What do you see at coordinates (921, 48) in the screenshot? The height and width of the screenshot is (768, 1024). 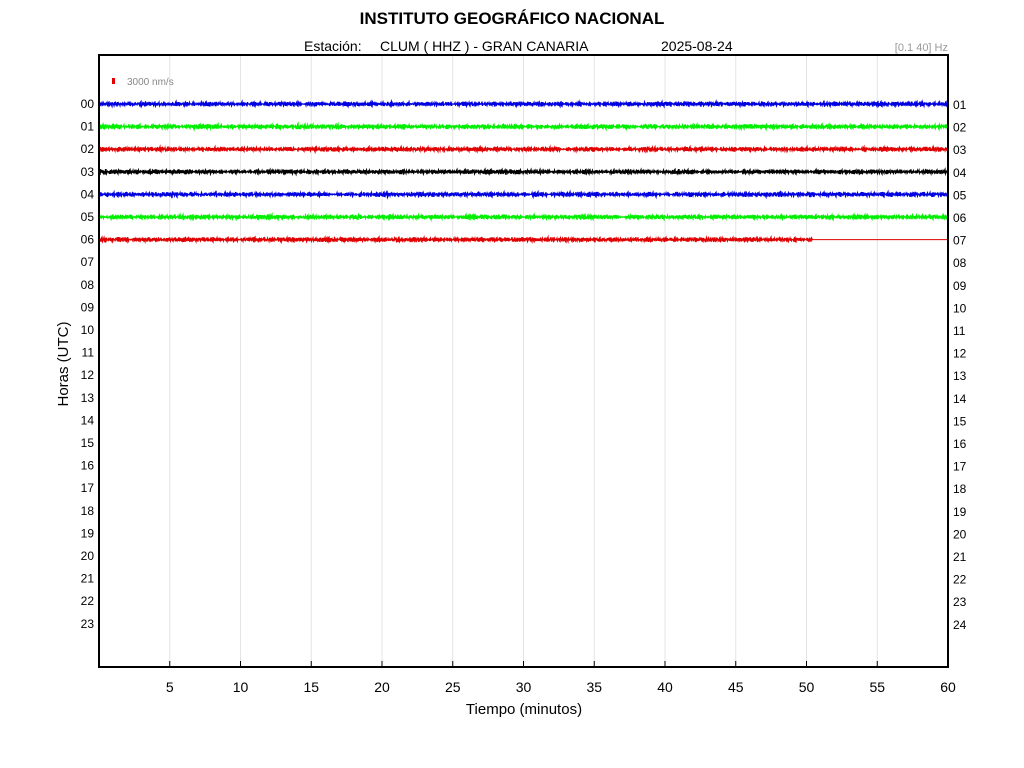 I see `frequency-band: [0.1 40] Hz` at bounding box center [921, 48].